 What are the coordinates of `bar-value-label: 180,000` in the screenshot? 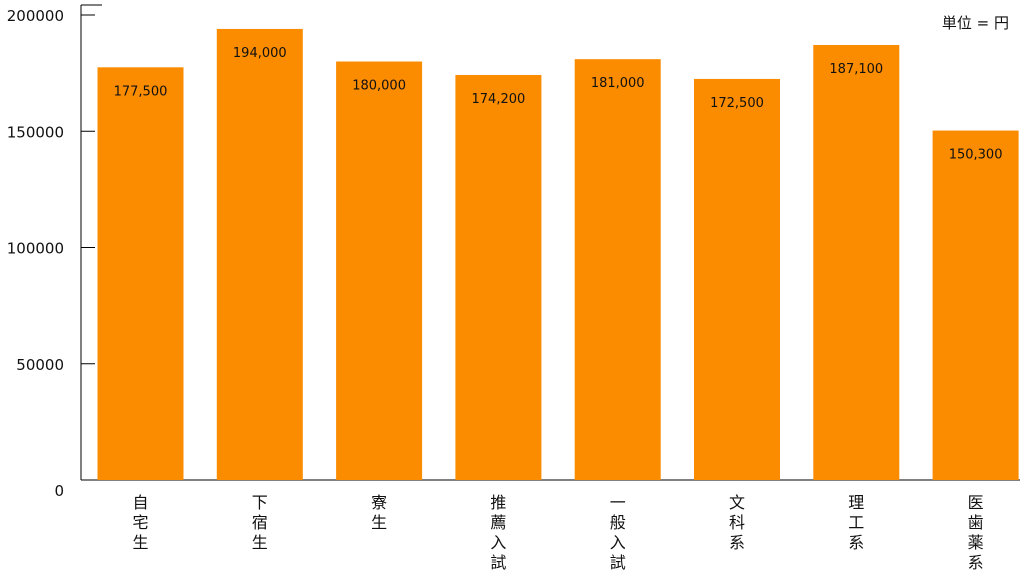 It's located at (379, 86).